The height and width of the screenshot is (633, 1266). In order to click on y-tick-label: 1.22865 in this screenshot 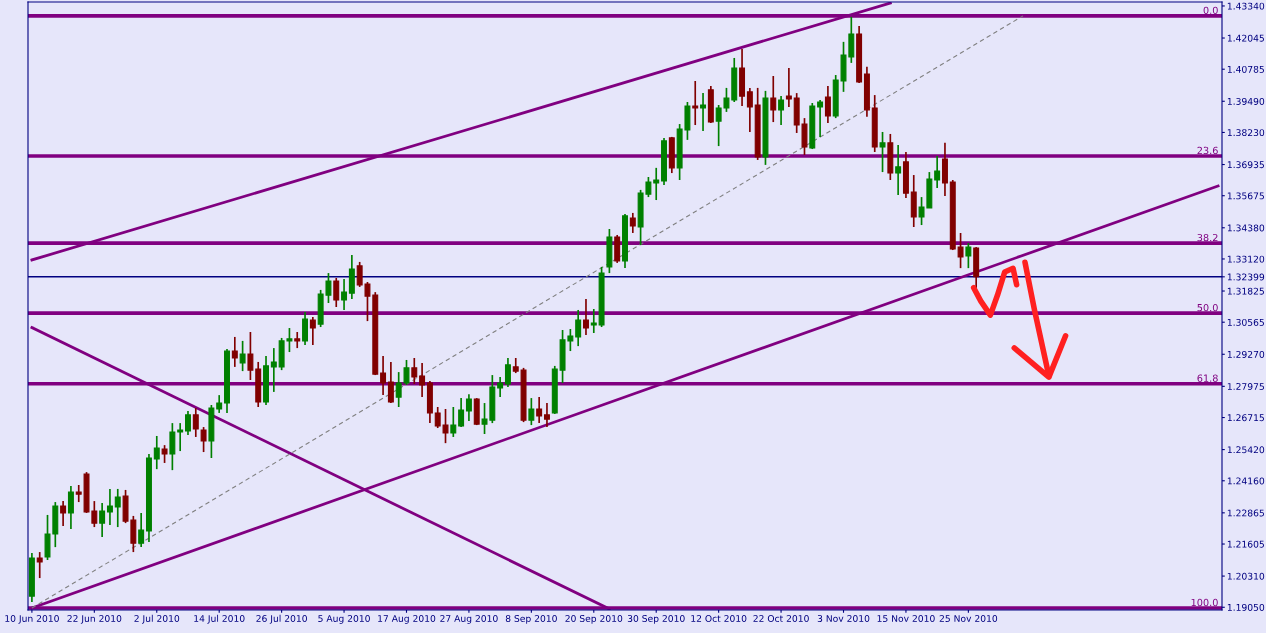, I will do `click(1245, 513)`.